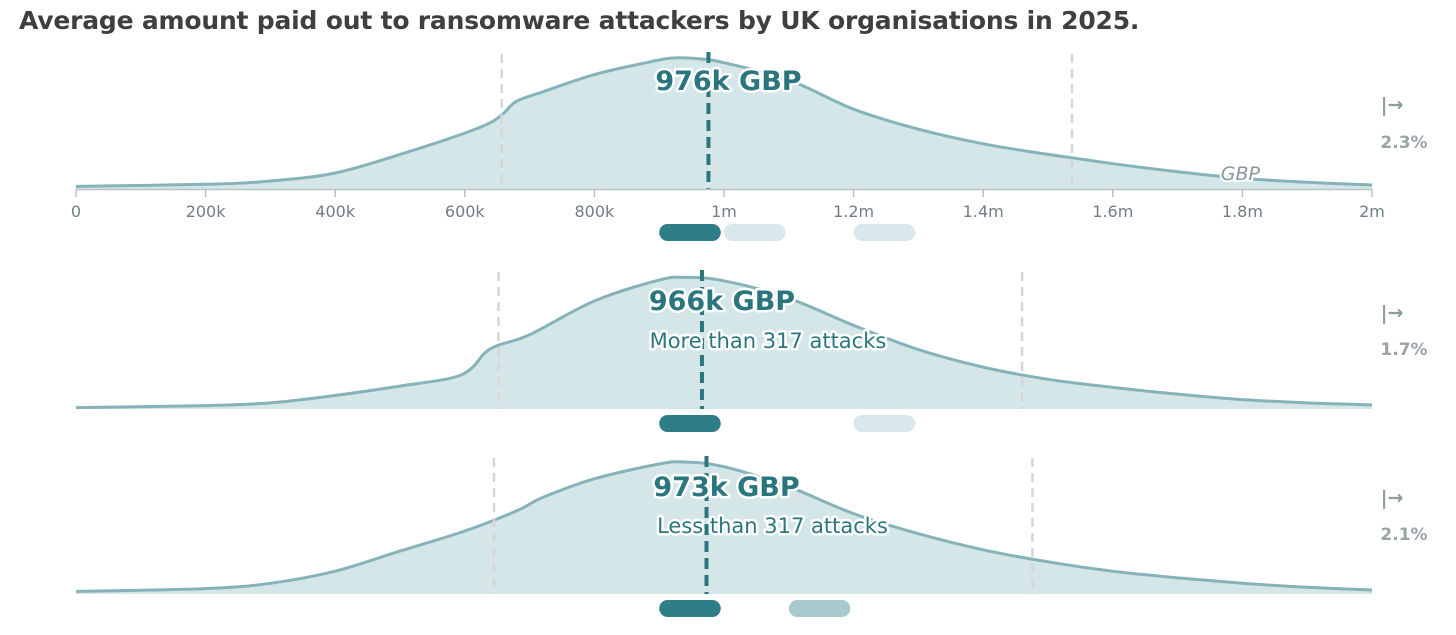 Image resolution: width=1456 pixels, height=635 pixels. Describe the element at coordinates (853, 211) in the screenshot. I see `x-tick-label: 1.2m` at that location.